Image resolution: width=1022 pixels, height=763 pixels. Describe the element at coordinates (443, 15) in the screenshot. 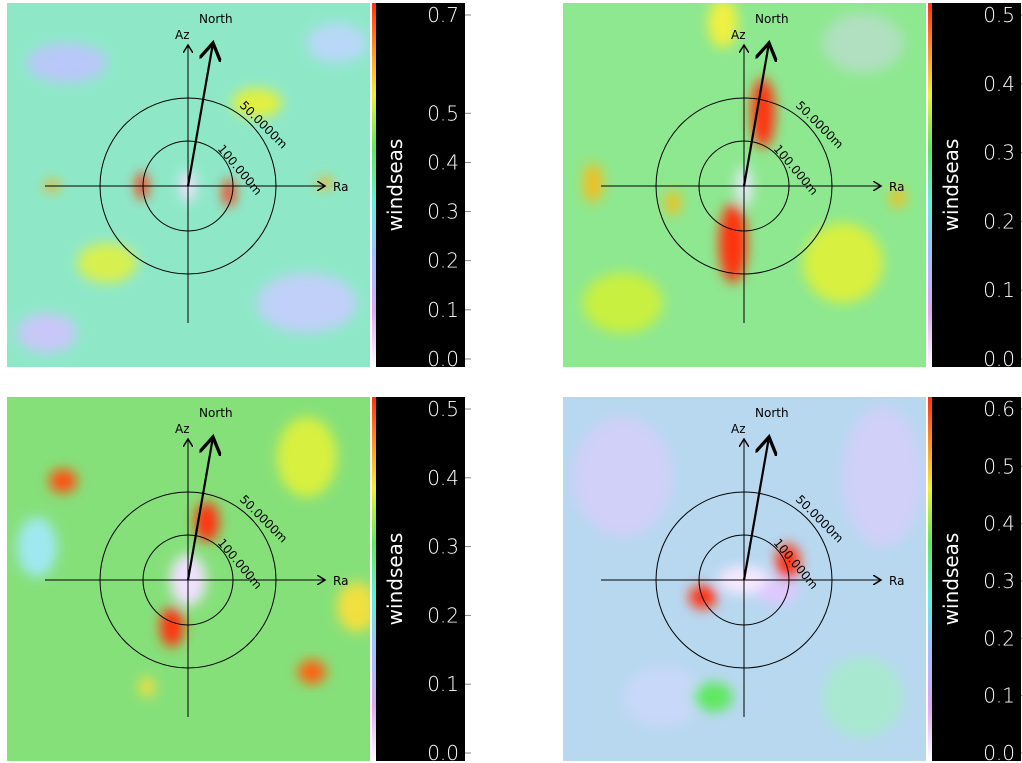

I see `colorbar-tick-label: 0.7` at that location.